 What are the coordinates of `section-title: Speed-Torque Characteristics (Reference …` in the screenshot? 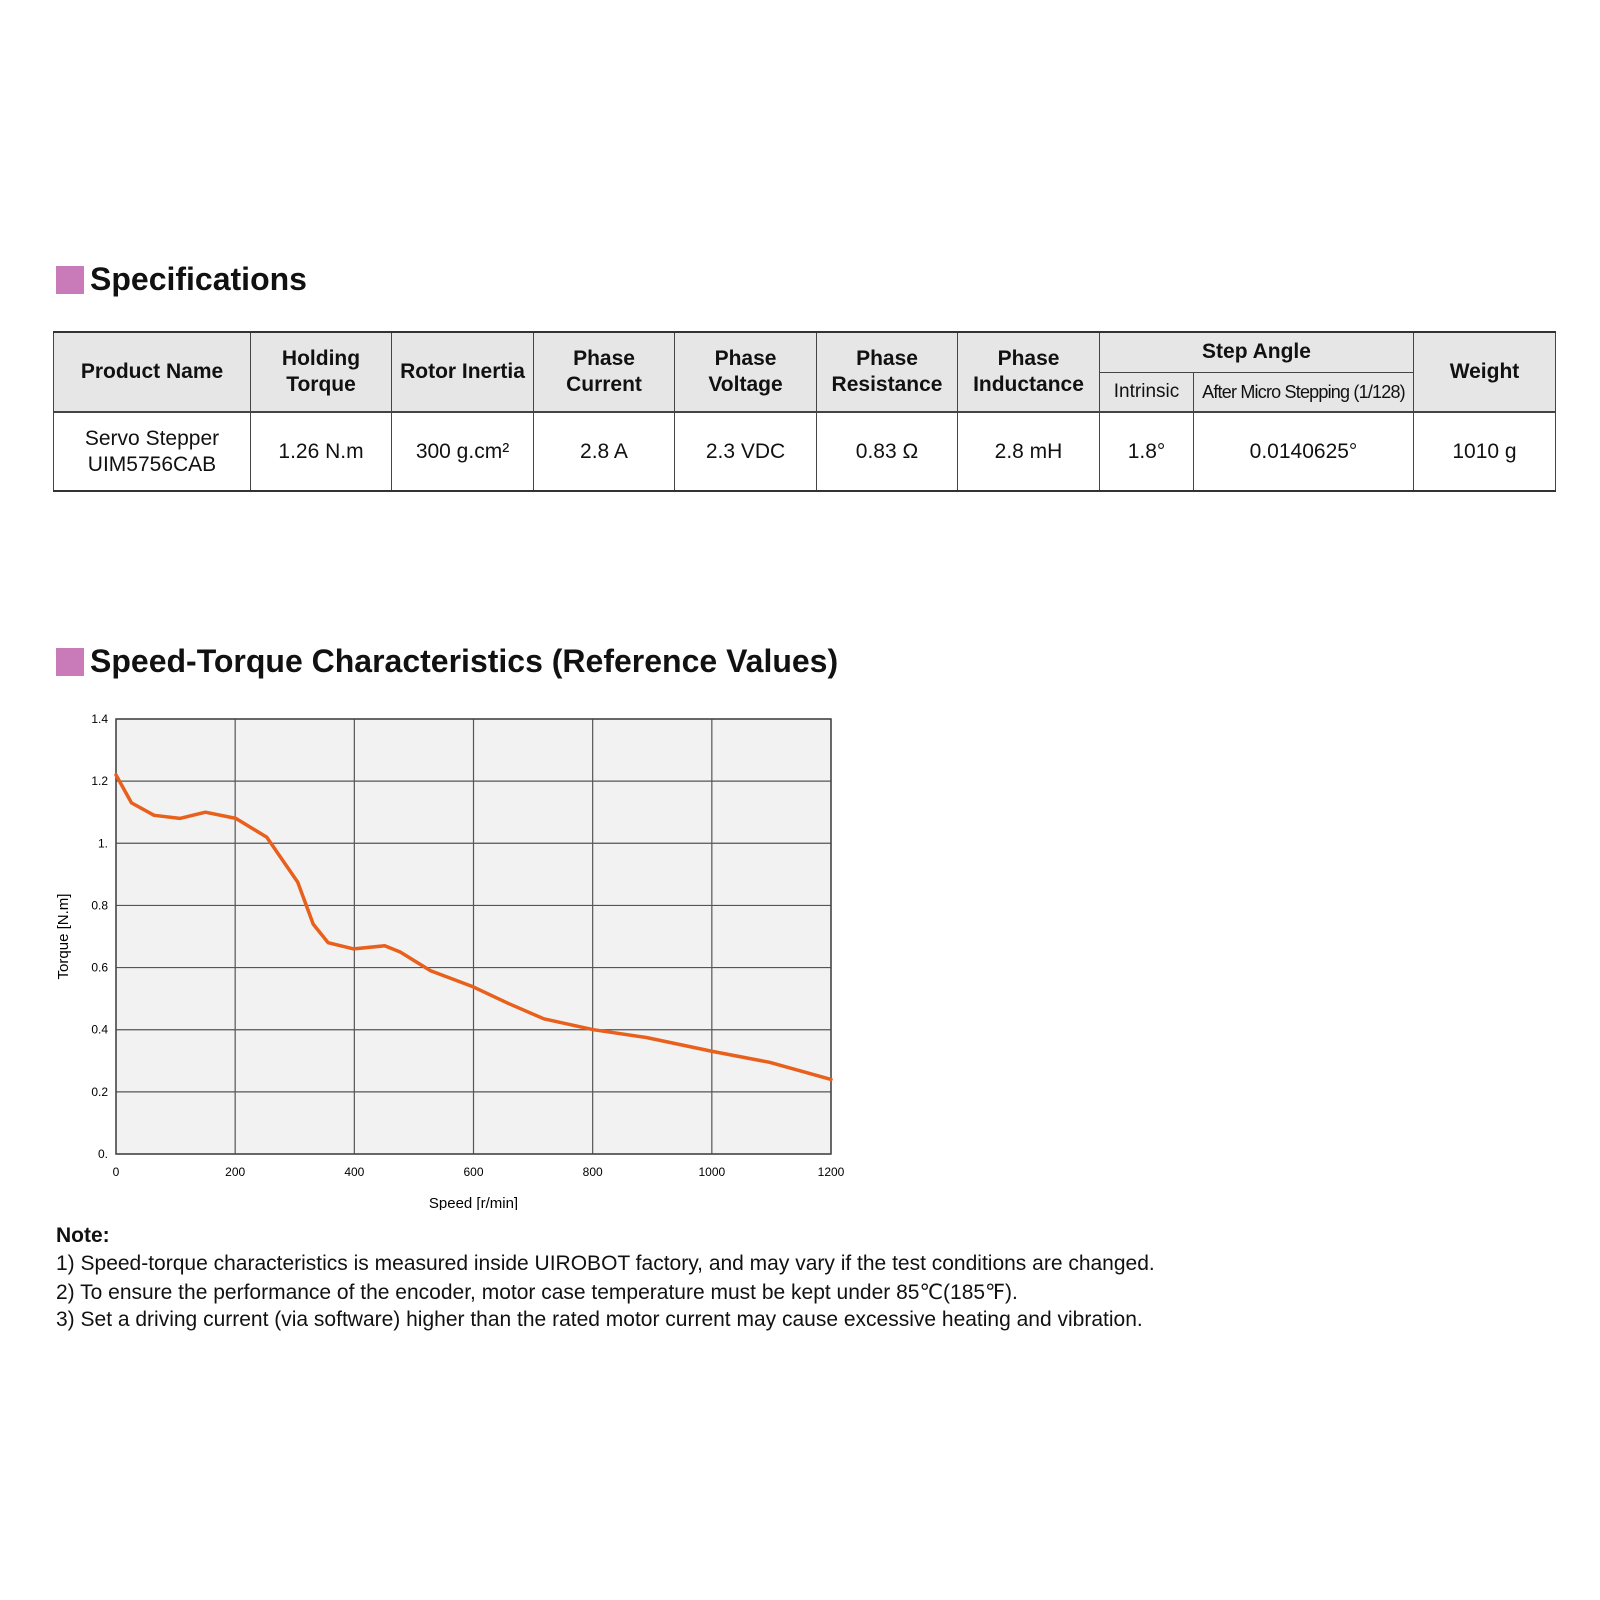 It's located at (447, 661).